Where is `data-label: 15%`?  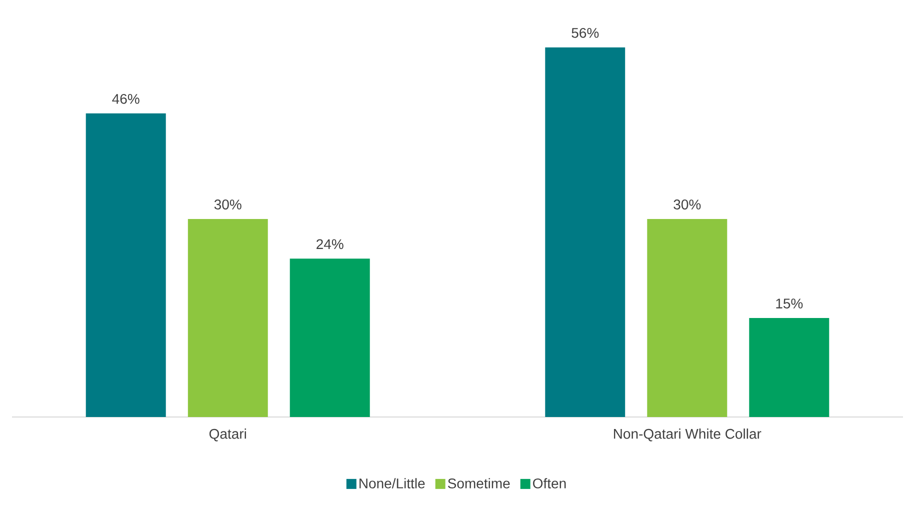
data-label: 15% is located at coordinates (789, 303).